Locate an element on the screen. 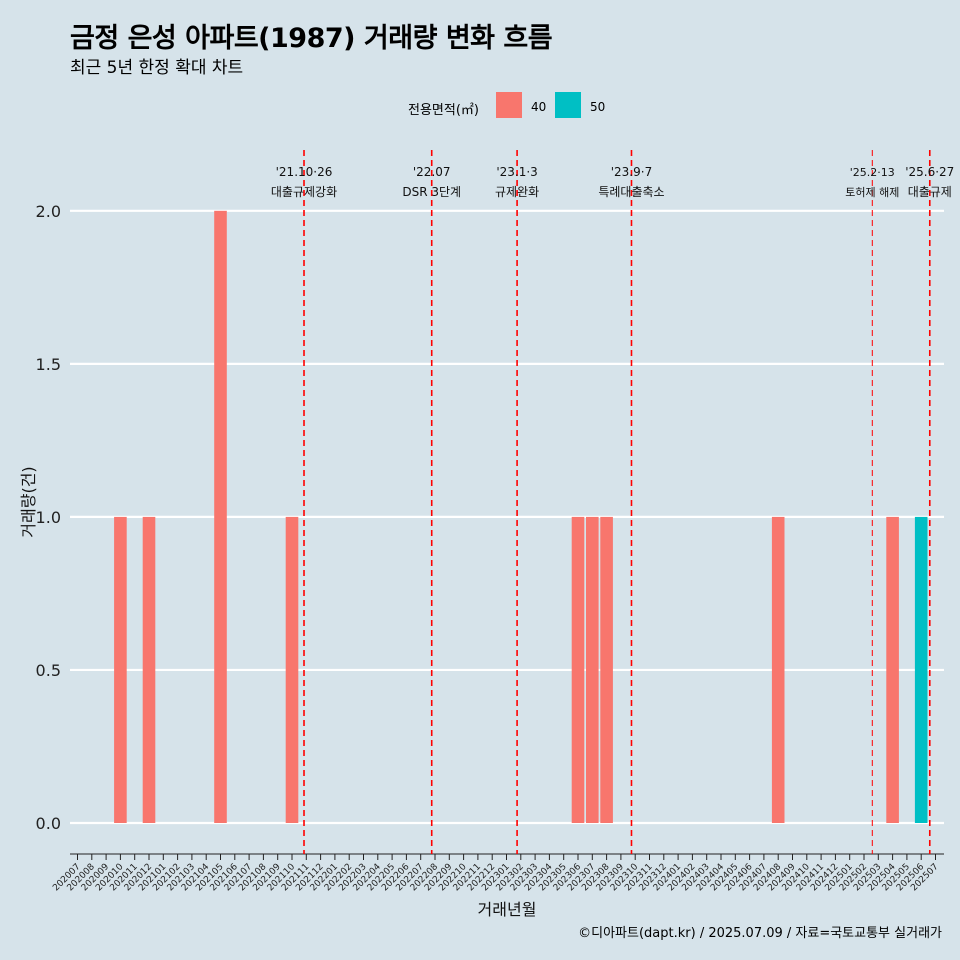 The image size is (960, 960). event-date-5: '25.2·13 is located at coordinates (872, 172).